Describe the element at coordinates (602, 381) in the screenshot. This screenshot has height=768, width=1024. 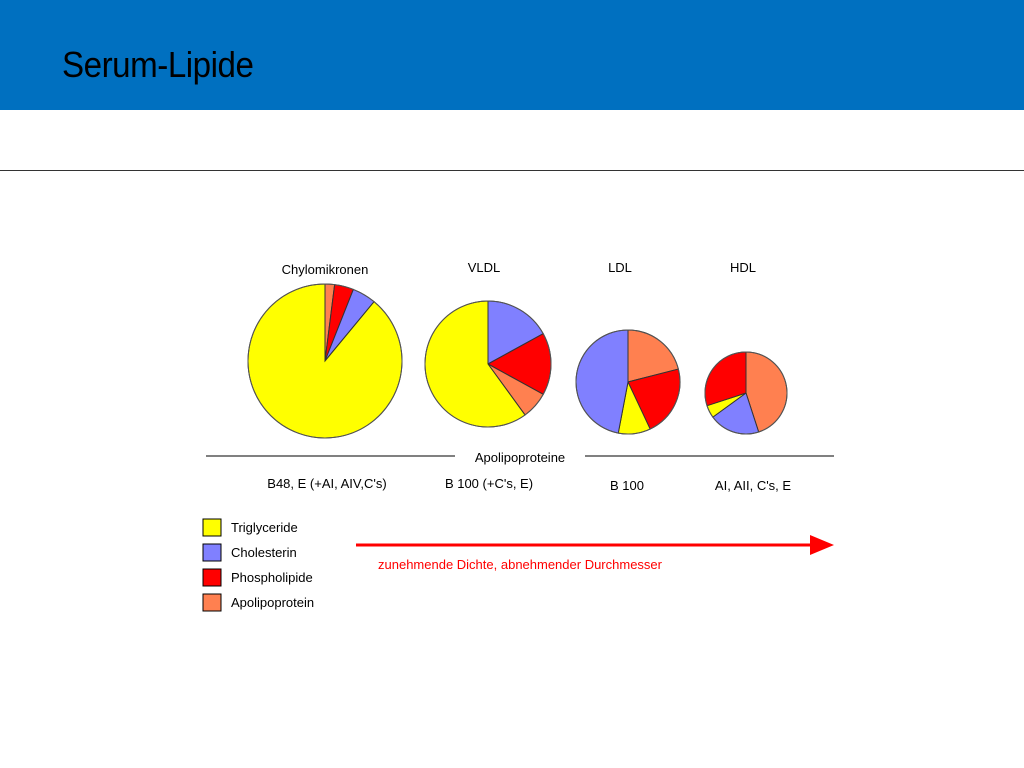
I see `slice-ldl-cholesterin` at that location.